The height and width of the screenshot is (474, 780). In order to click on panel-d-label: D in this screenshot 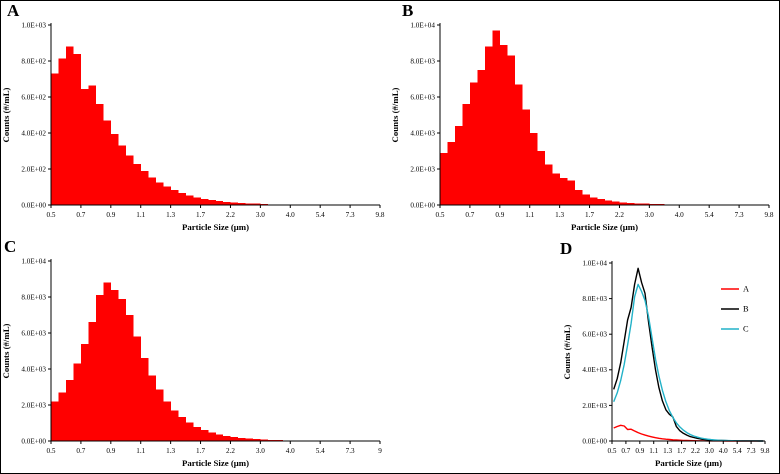, I will do `click(566, 248)`.